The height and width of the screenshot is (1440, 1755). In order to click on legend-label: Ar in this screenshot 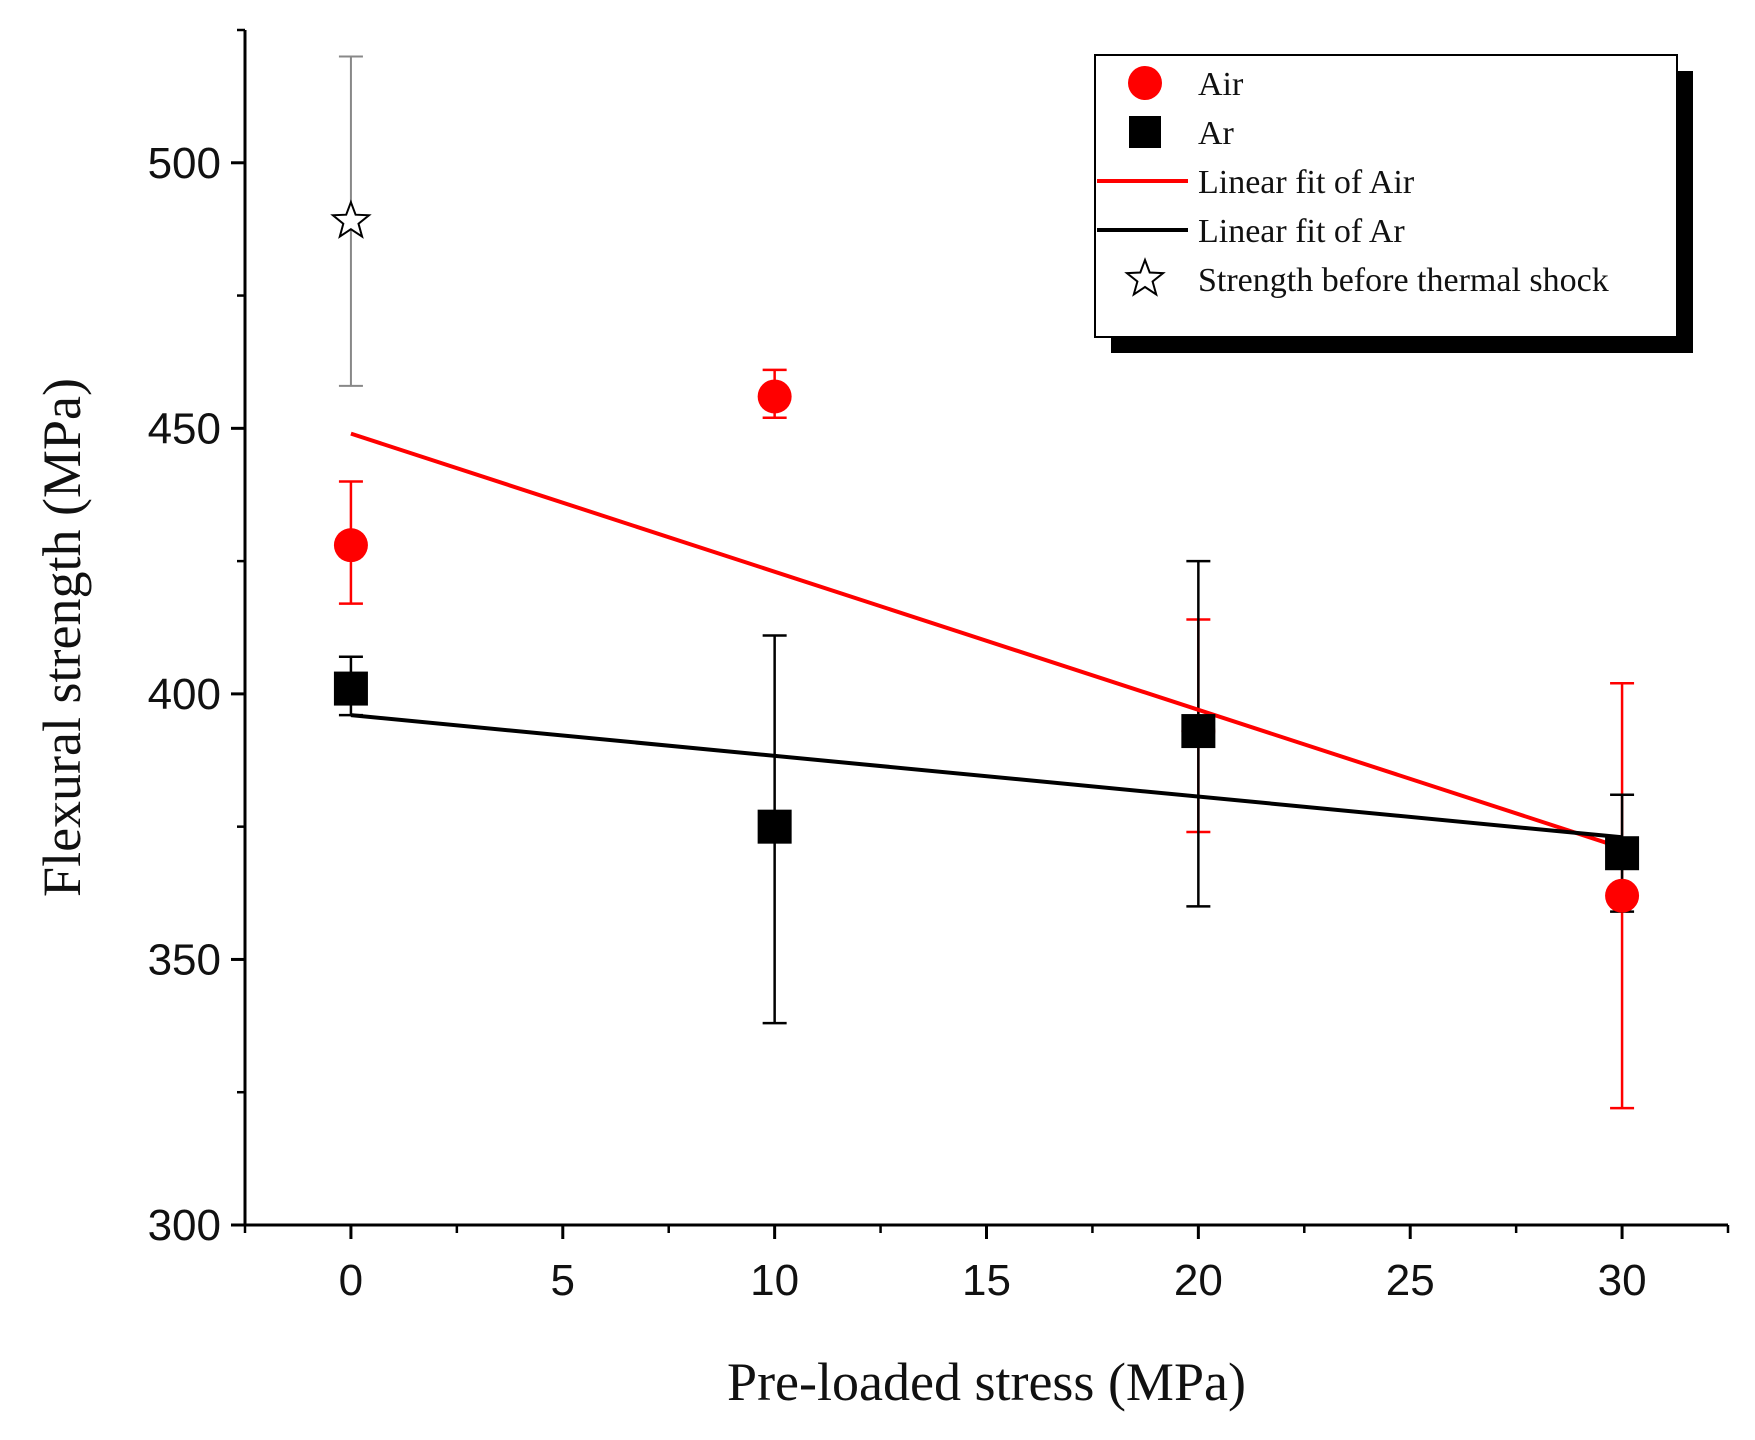, I will do `click(1216, 133)`.